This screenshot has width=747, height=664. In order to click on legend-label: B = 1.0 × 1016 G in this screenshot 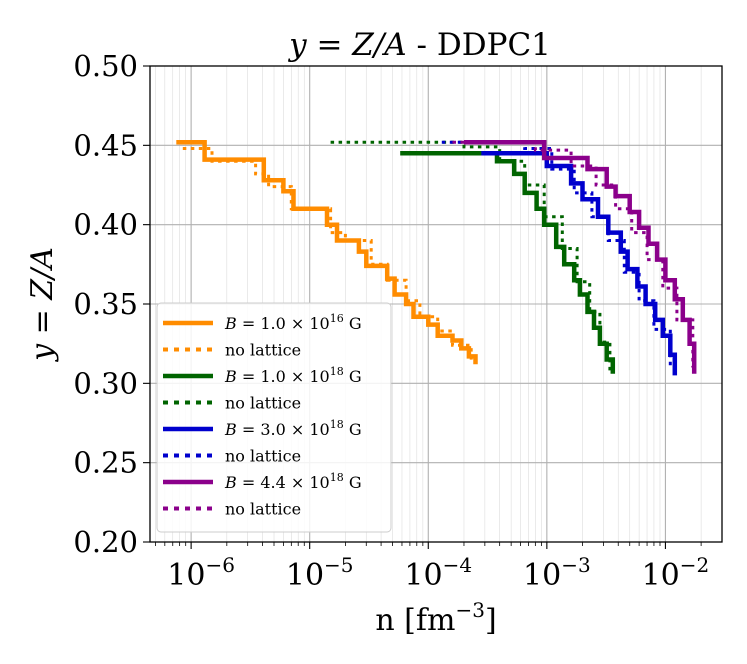, I will do `click(293, 322)`.